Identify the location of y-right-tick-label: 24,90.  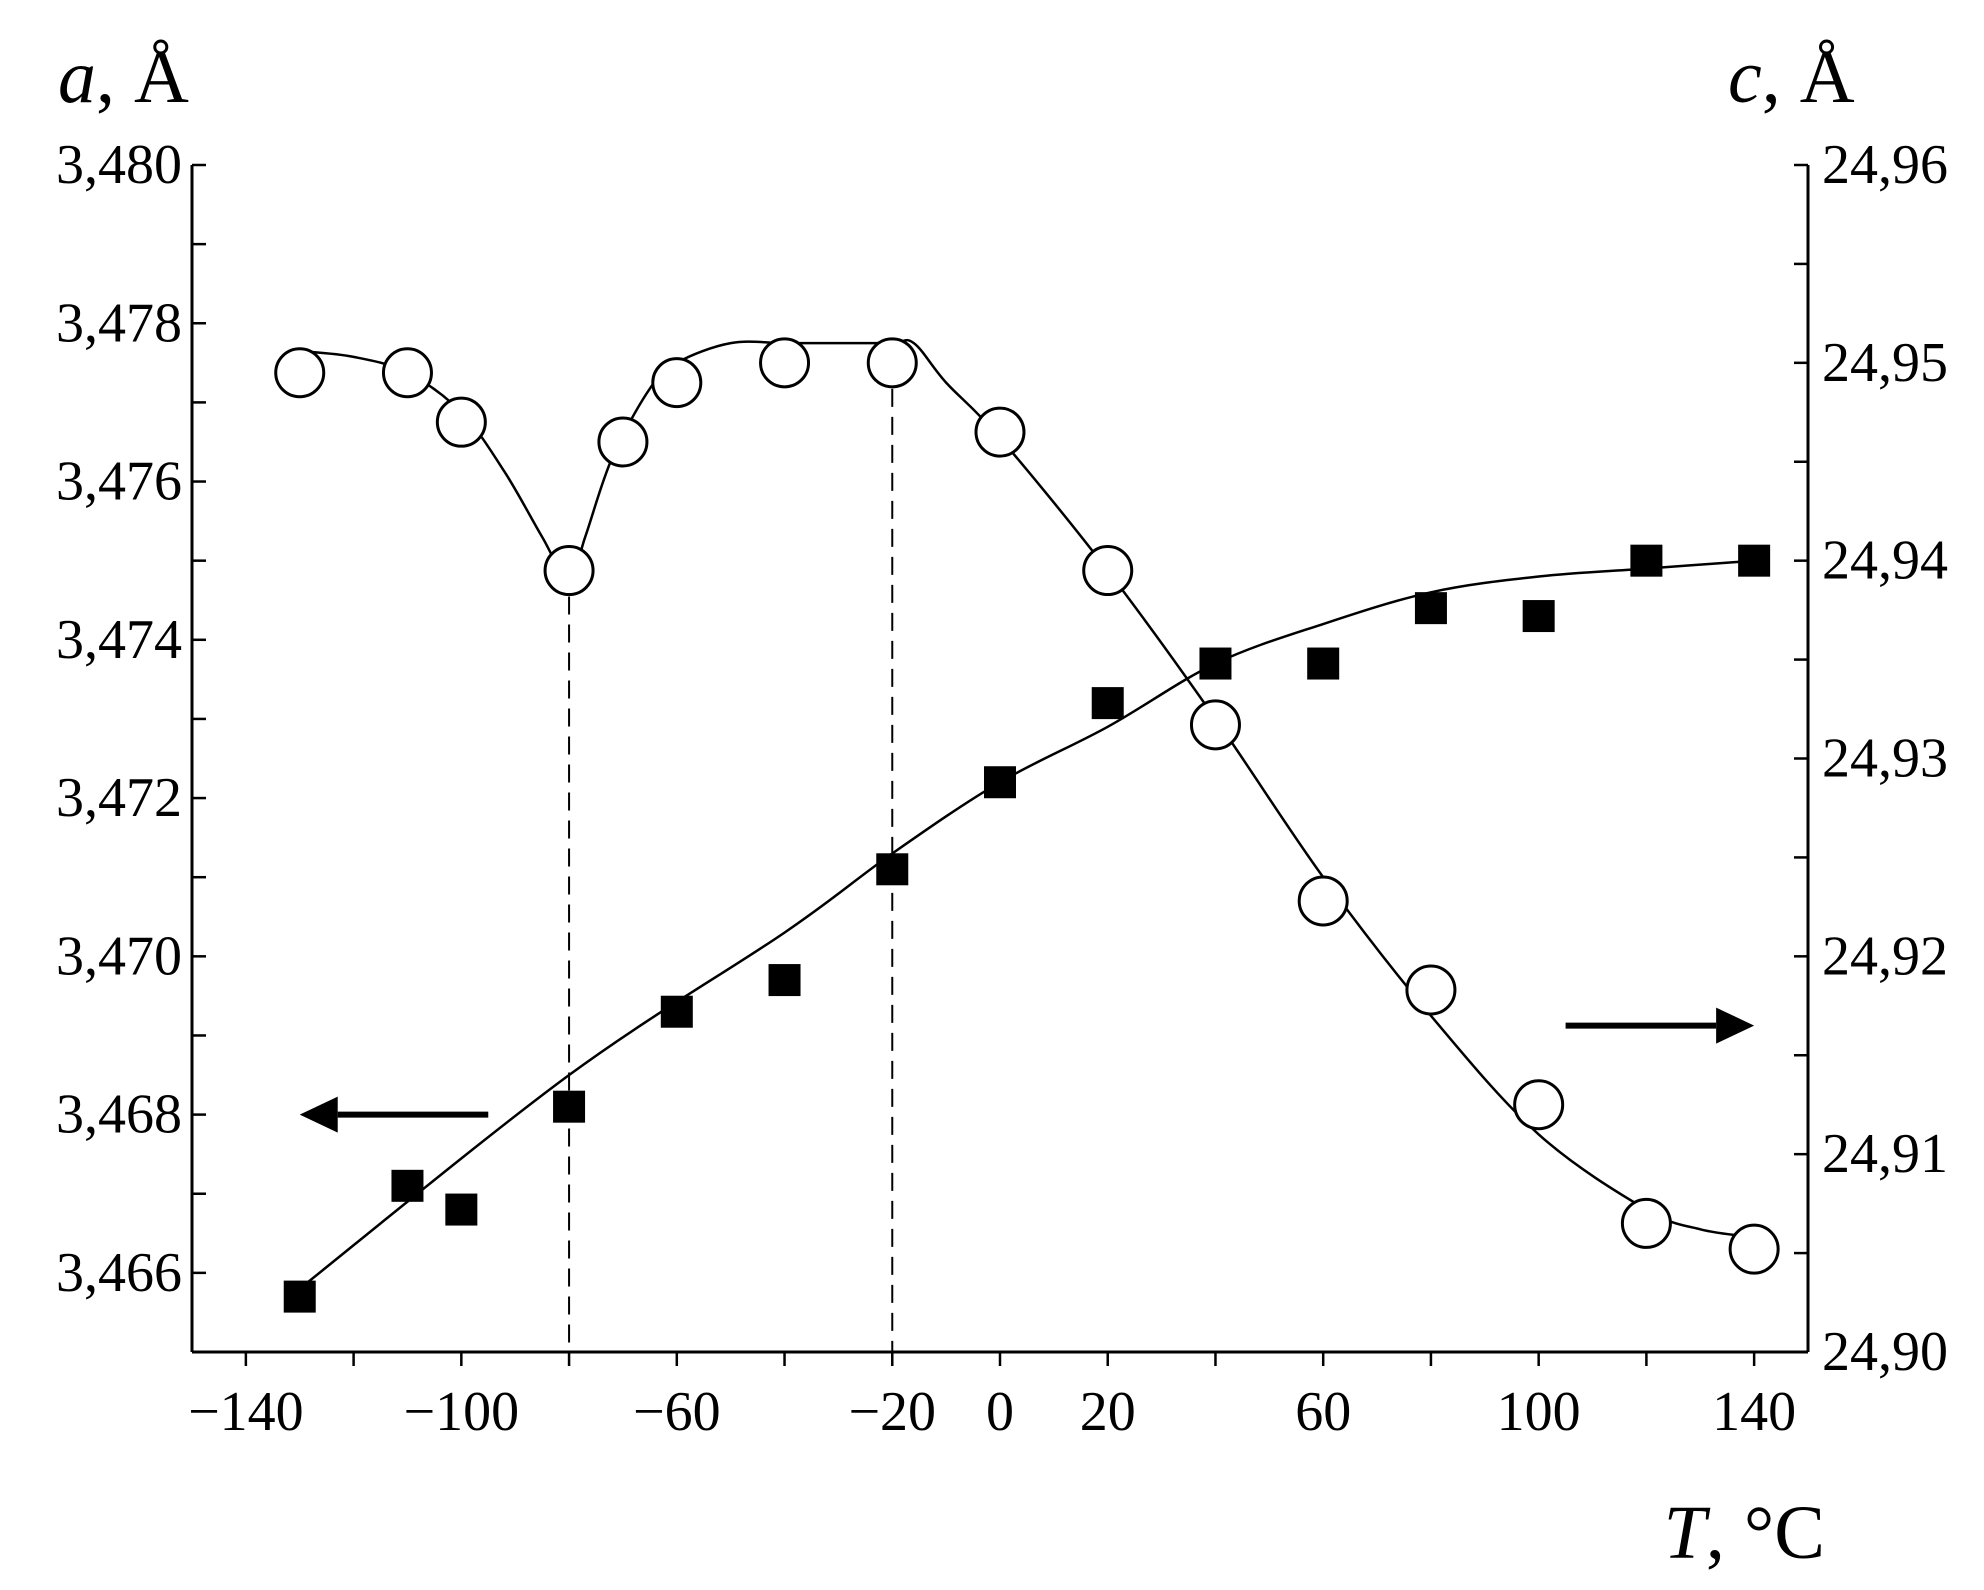
(1885, 1352).